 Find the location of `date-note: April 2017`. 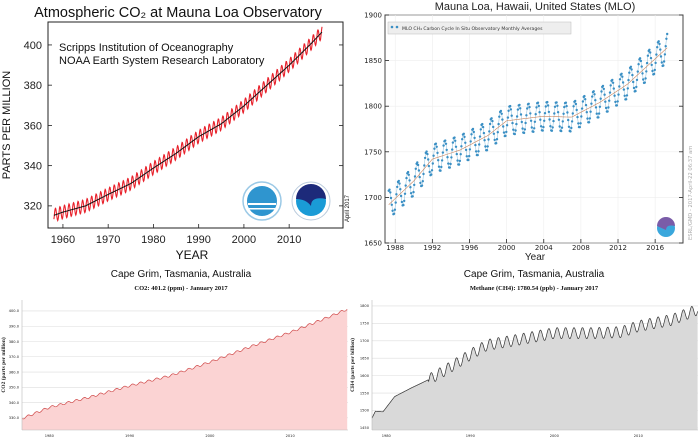

date-note: April 2017 is located at coordinates (348, 208).